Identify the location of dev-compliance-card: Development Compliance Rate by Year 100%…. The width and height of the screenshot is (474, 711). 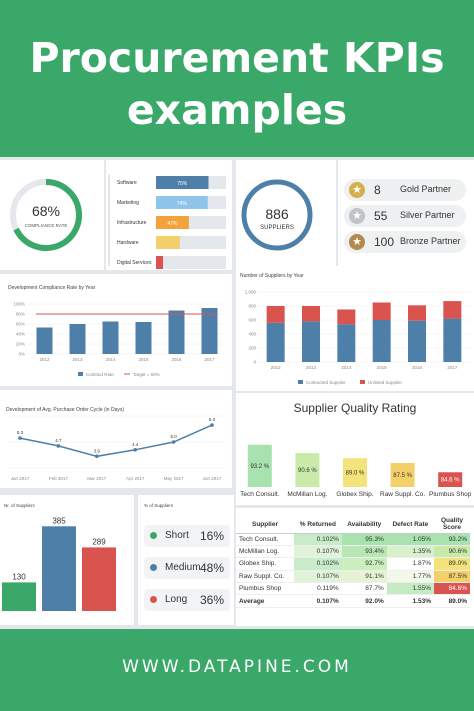
(116, 330).